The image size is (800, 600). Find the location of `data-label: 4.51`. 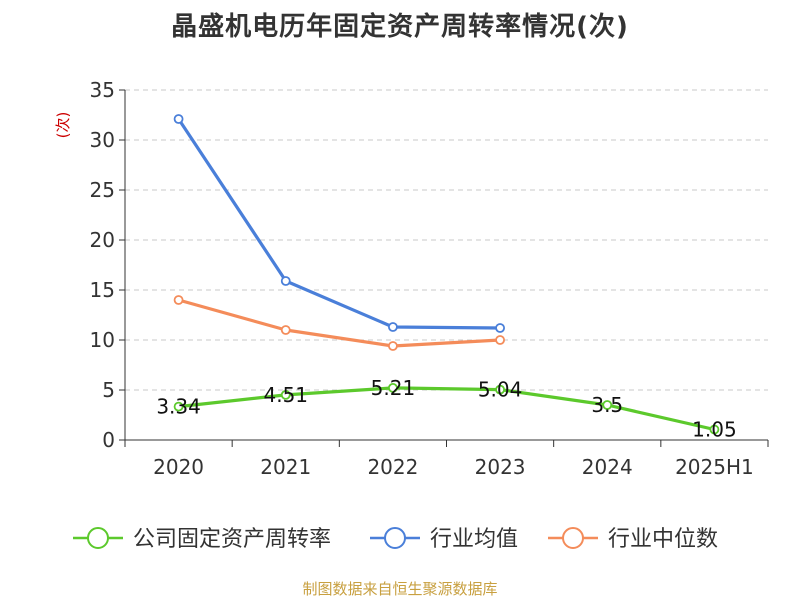

data-label: 4.51 is located at coordinates (285, 395).